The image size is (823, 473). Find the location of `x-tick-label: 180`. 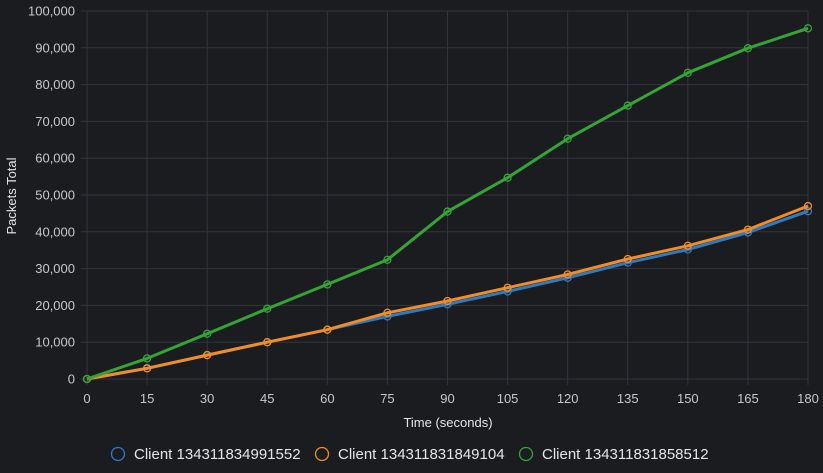

x-tick-label: 180 is located at coordinates (808, 398).